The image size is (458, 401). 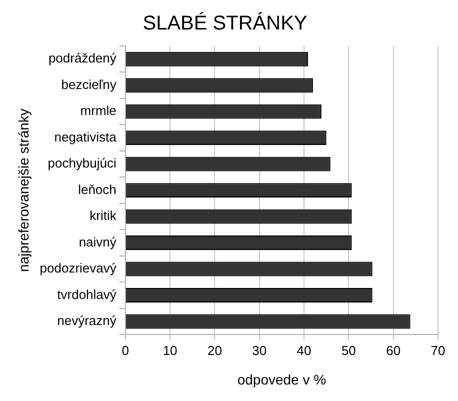 I want to click on y-tick-label: naivný, so click(x=97, y=242).